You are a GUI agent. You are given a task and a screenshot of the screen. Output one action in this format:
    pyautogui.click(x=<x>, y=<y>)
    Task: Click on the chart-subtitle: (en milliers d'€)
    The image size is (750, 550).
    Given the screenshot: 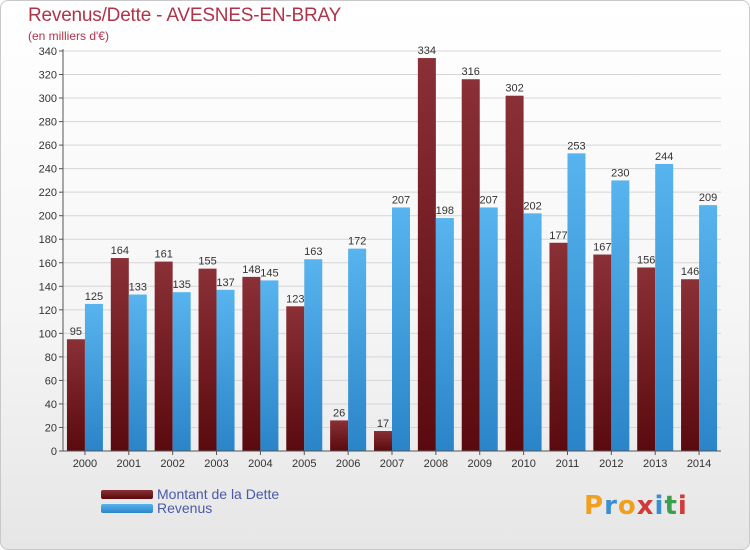 What is the action you would take?
    pyautogui.click(x=68, y=36)
    